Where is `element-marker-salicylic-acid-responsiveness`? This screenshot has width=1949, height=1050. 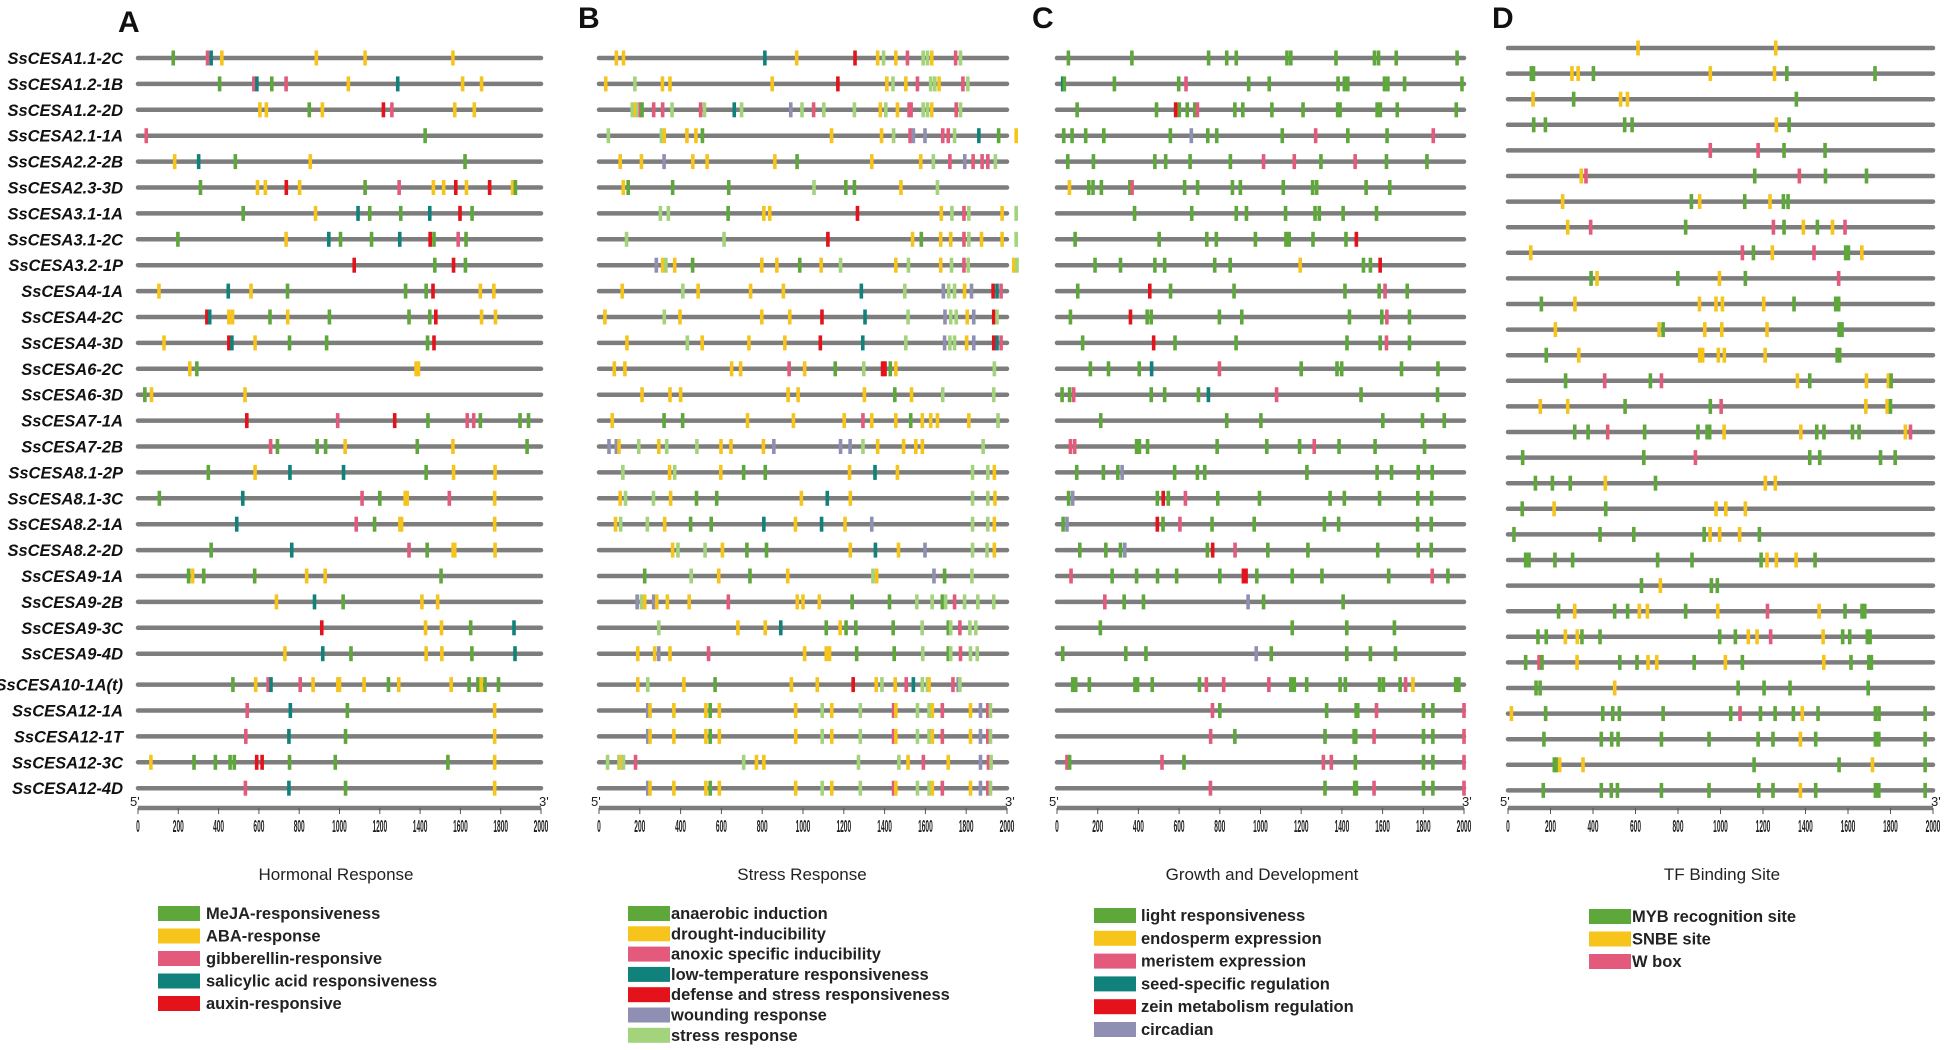
element-marker-salicylic-acid-responsiveness is located at coordinates (515, 654).